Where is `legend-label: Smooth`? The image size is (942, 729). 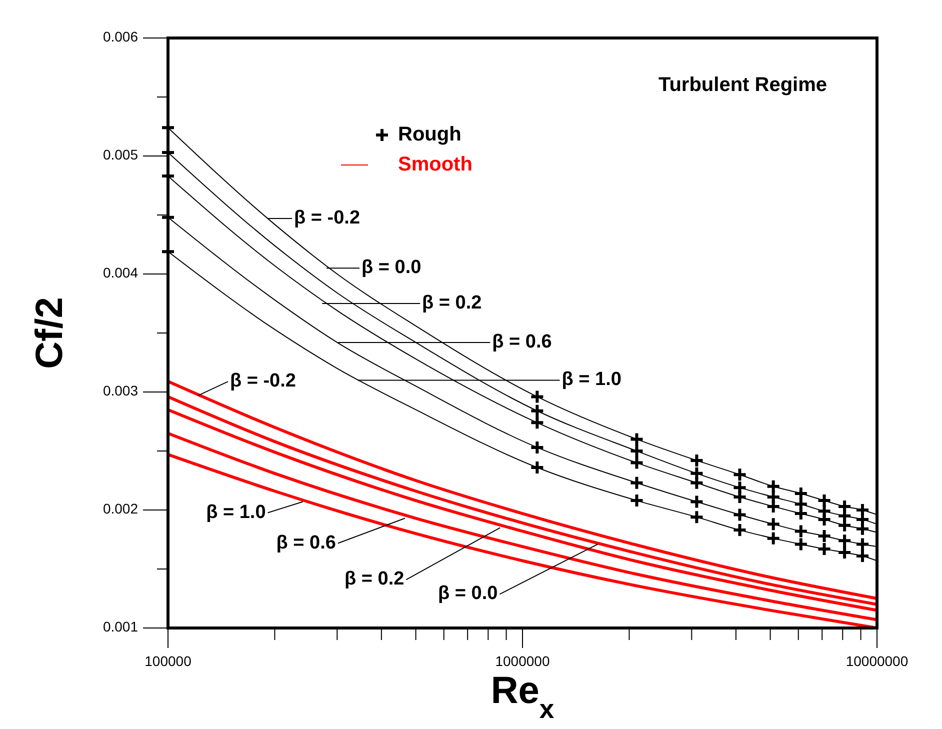
legend-label: Smooth is located at coordinates (435, 164).